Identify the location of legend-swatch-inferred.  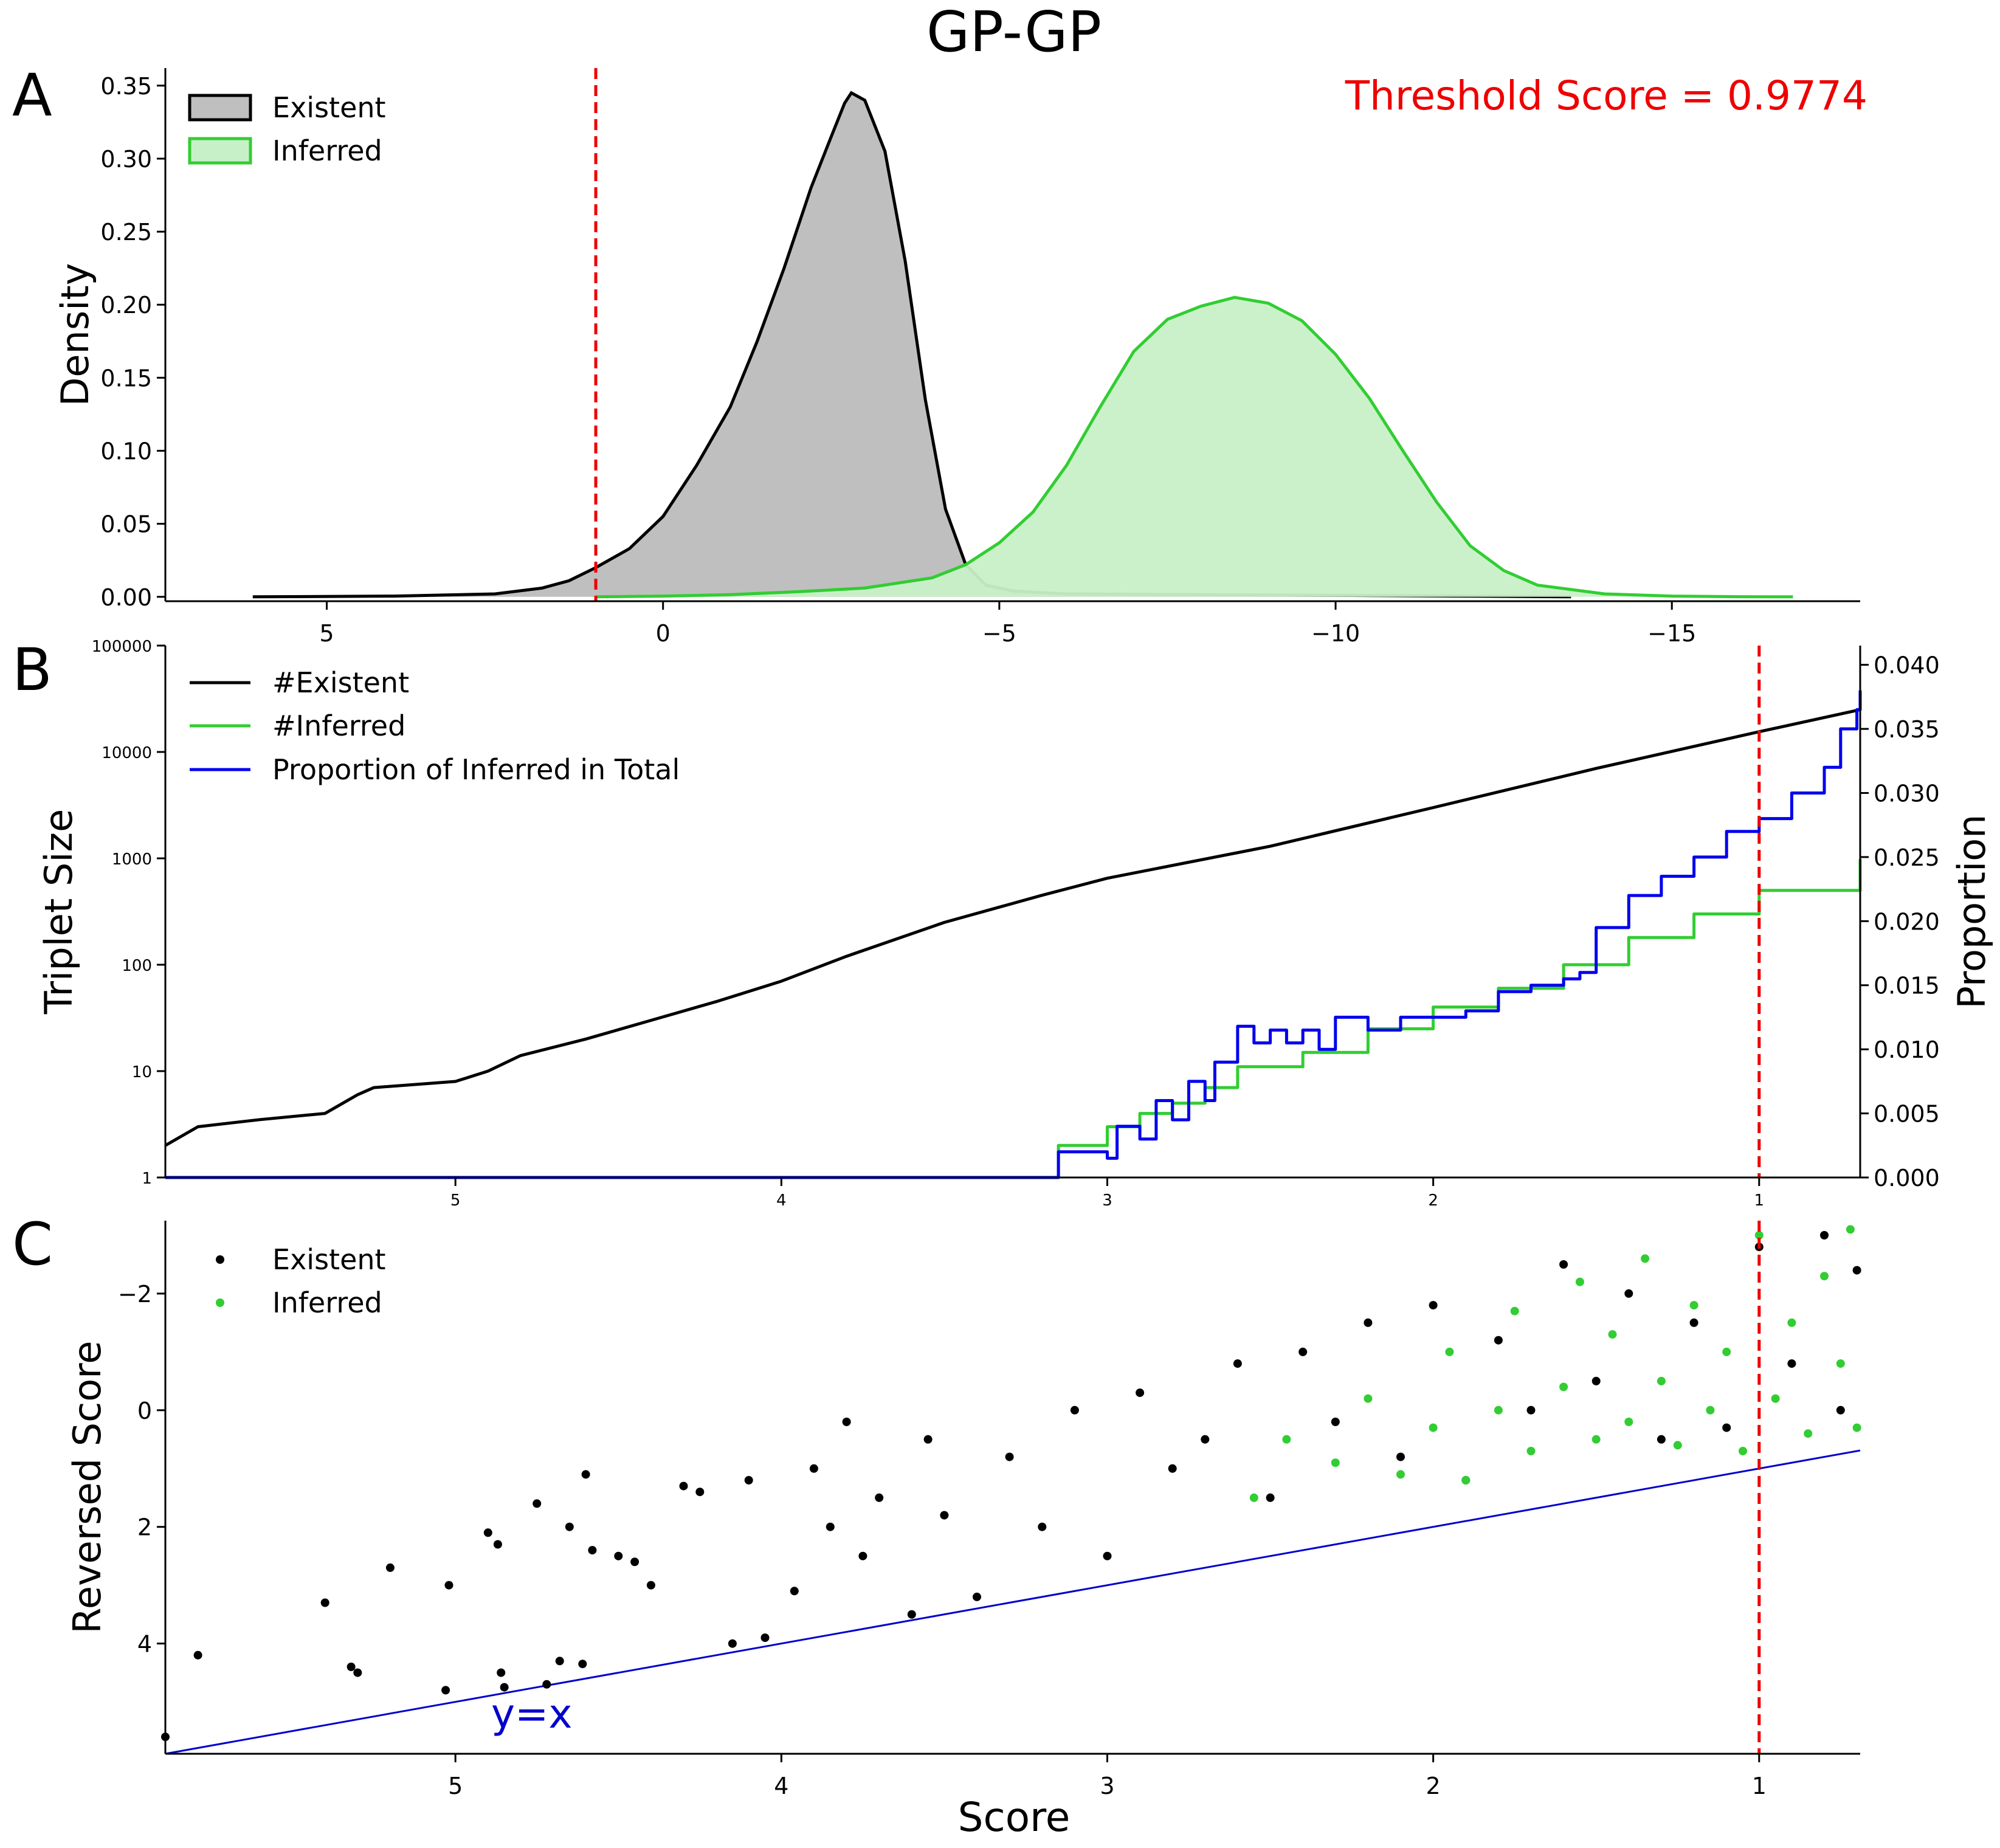
(220, 151).